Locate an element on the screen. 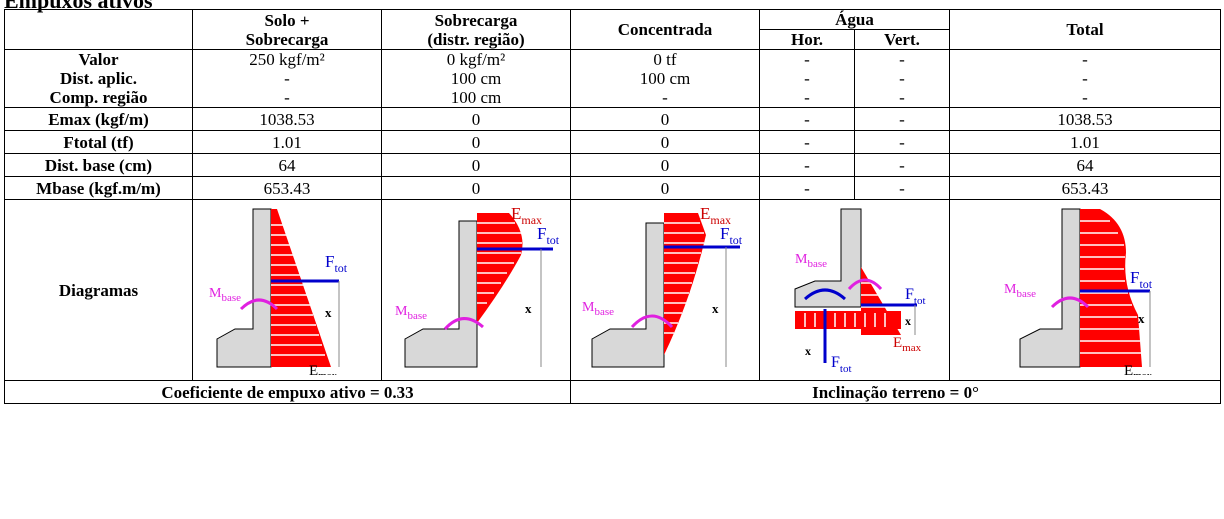 This screenshot has height=519, width=1224. cell-value: 250 kgf/m² is located at coordinates (287, 59).